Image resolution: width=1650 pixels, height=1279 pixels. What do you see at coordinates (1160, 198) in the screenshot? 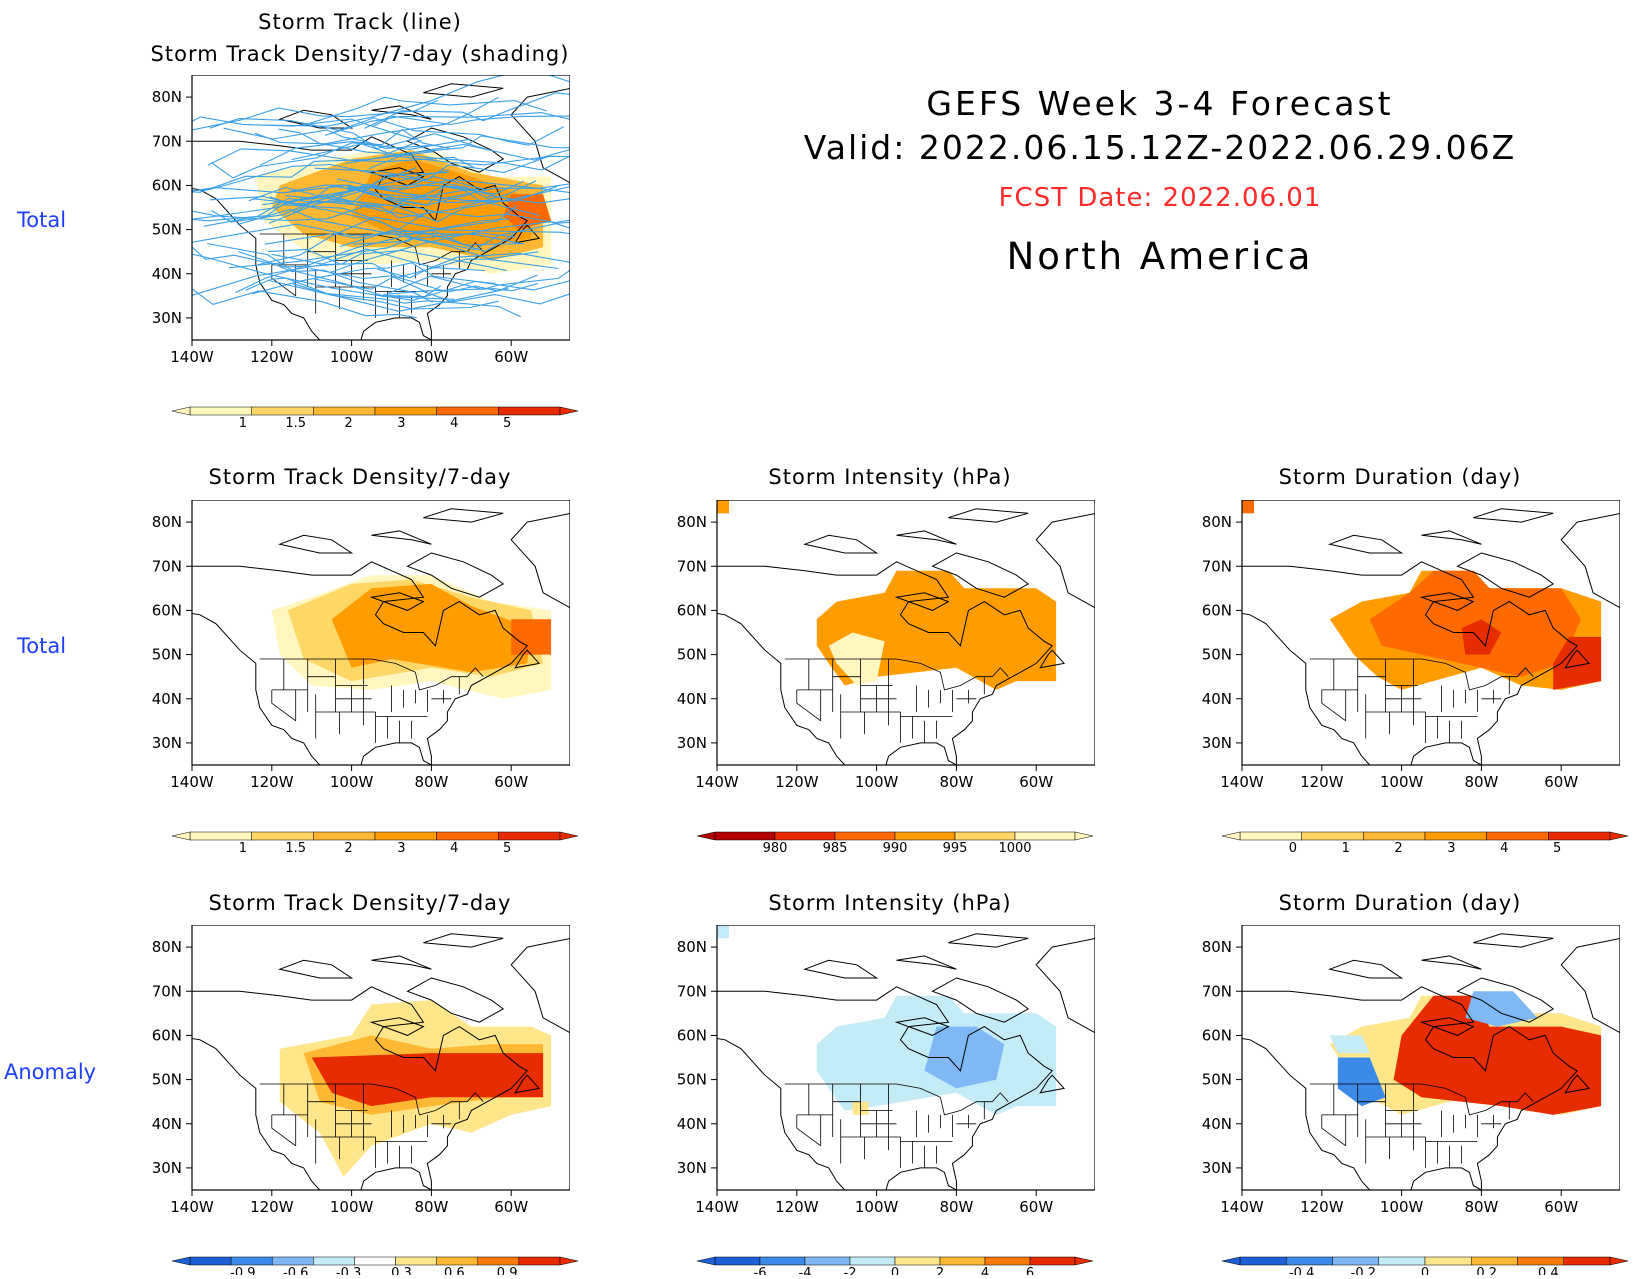
I see `forecast-date: FCST Date: 2022.06.01` at bounding box center [1160, 198].